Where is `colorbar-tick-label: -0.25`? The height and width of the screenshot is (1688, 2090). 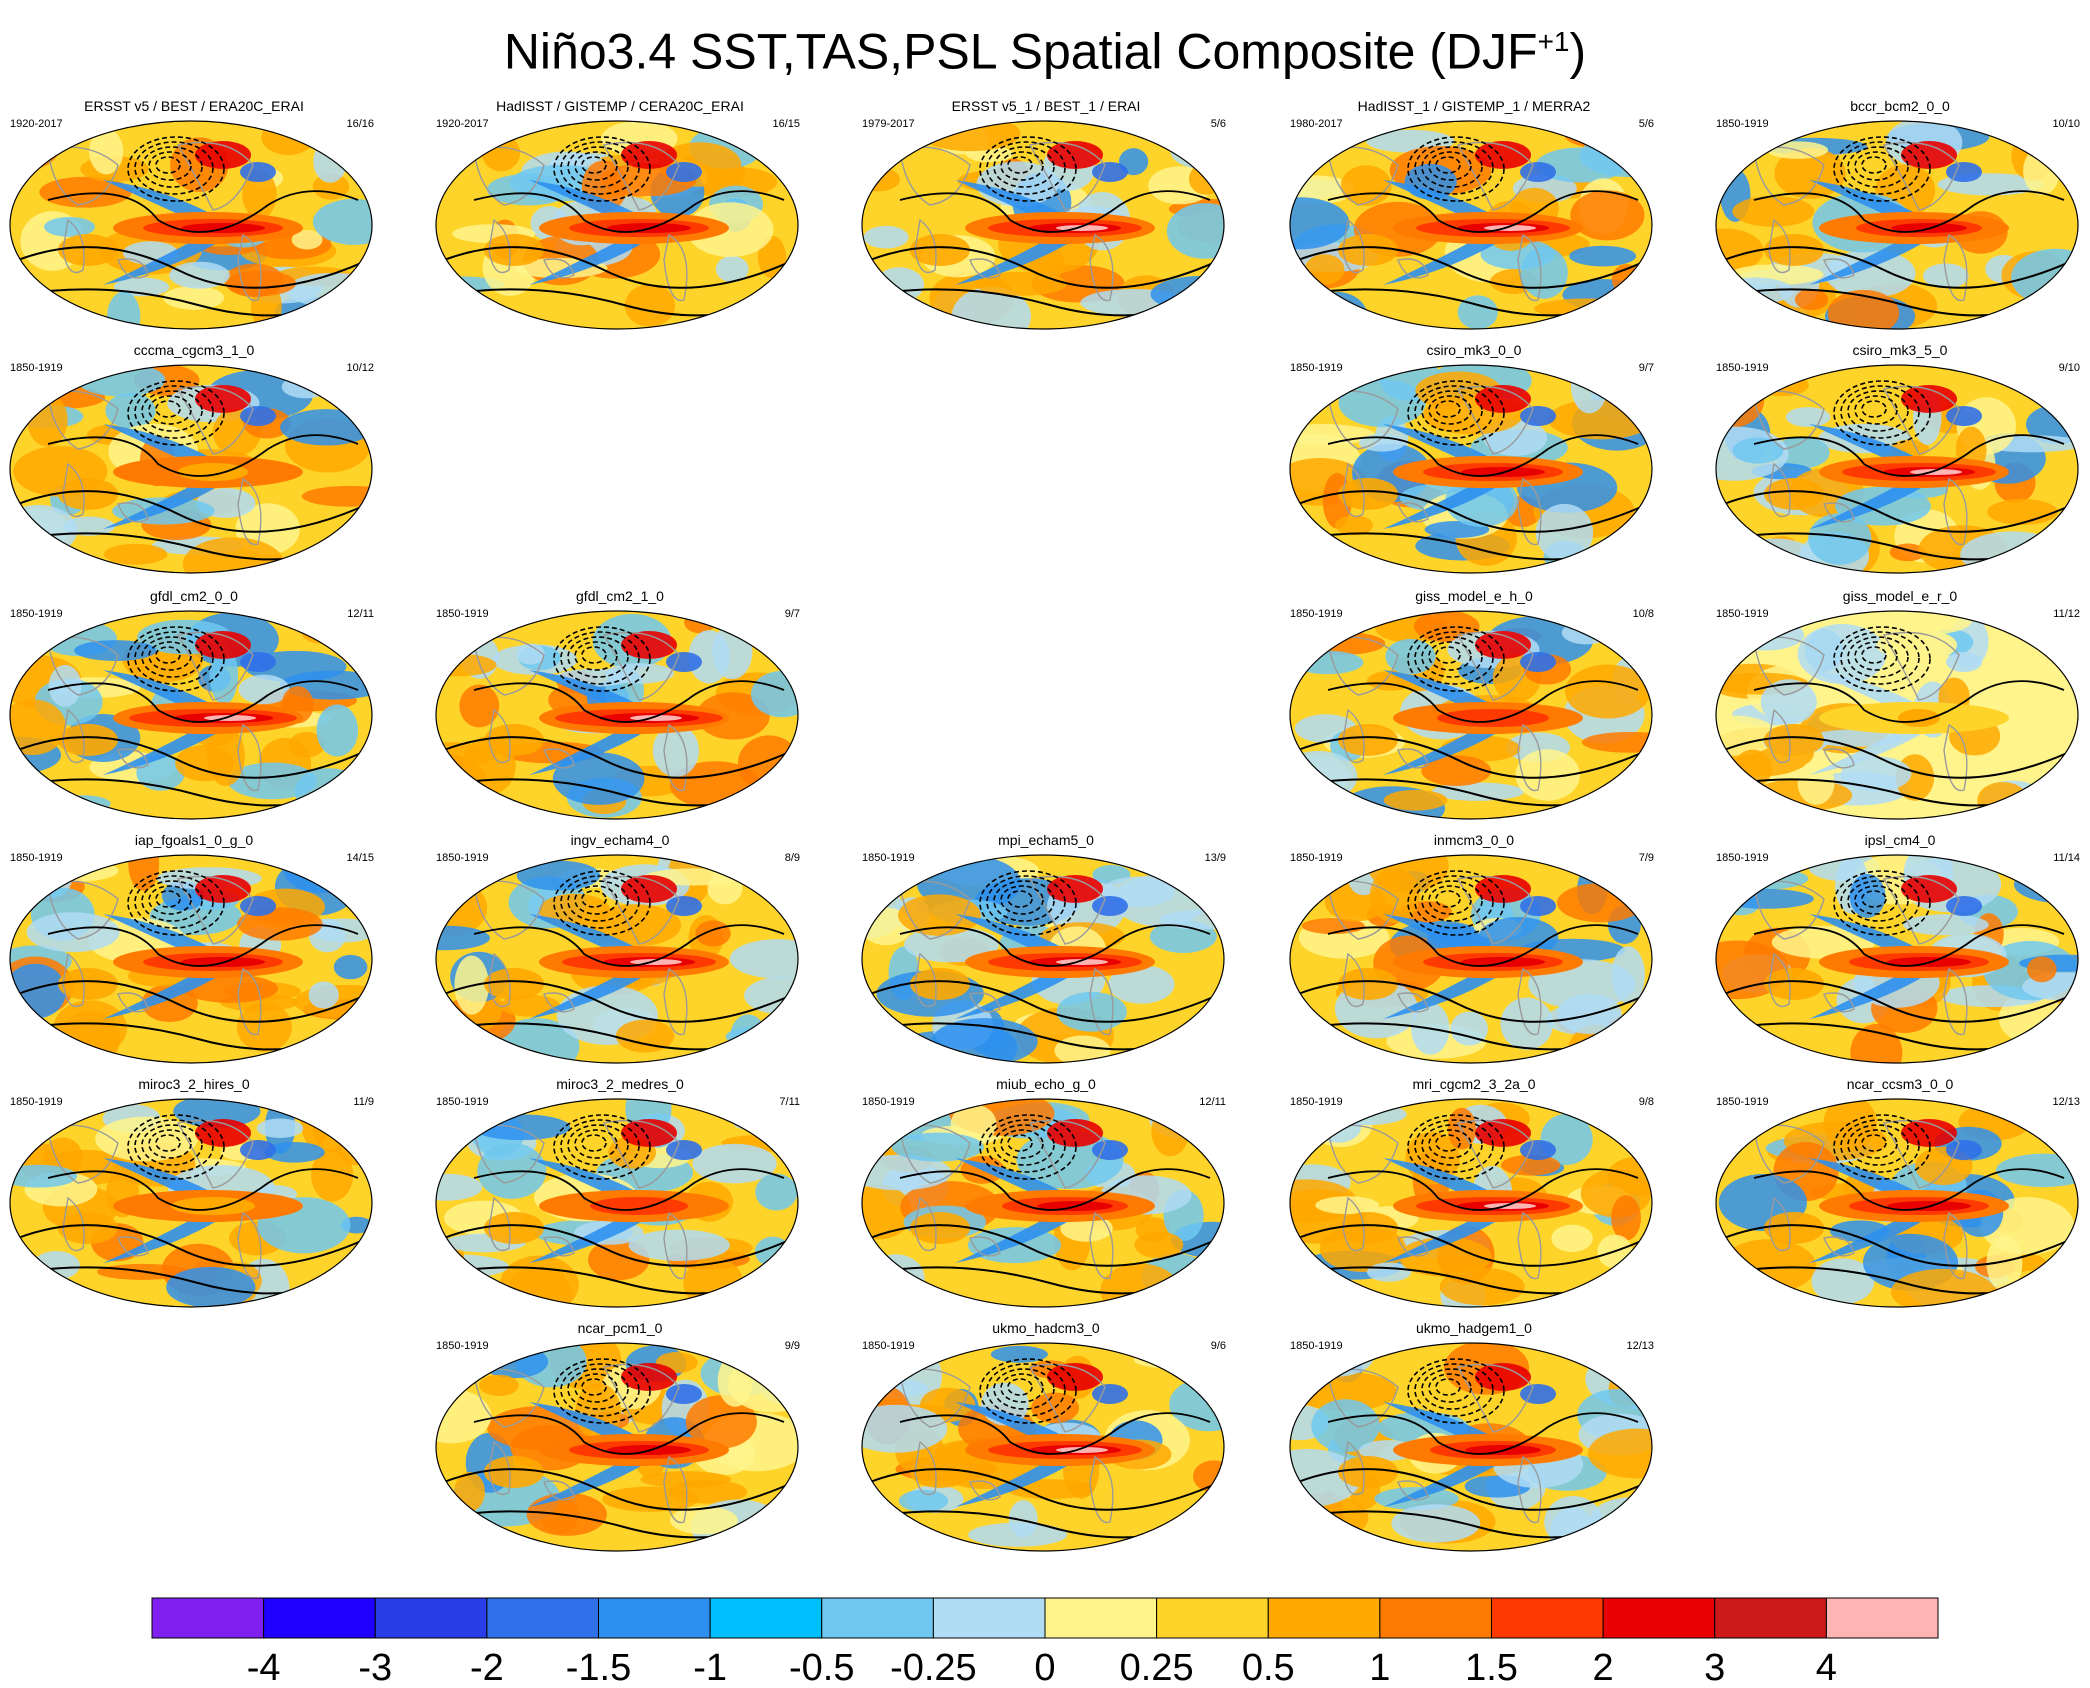
colorbar-tick-label: -0.25 is located at coordinates (933, 1667).